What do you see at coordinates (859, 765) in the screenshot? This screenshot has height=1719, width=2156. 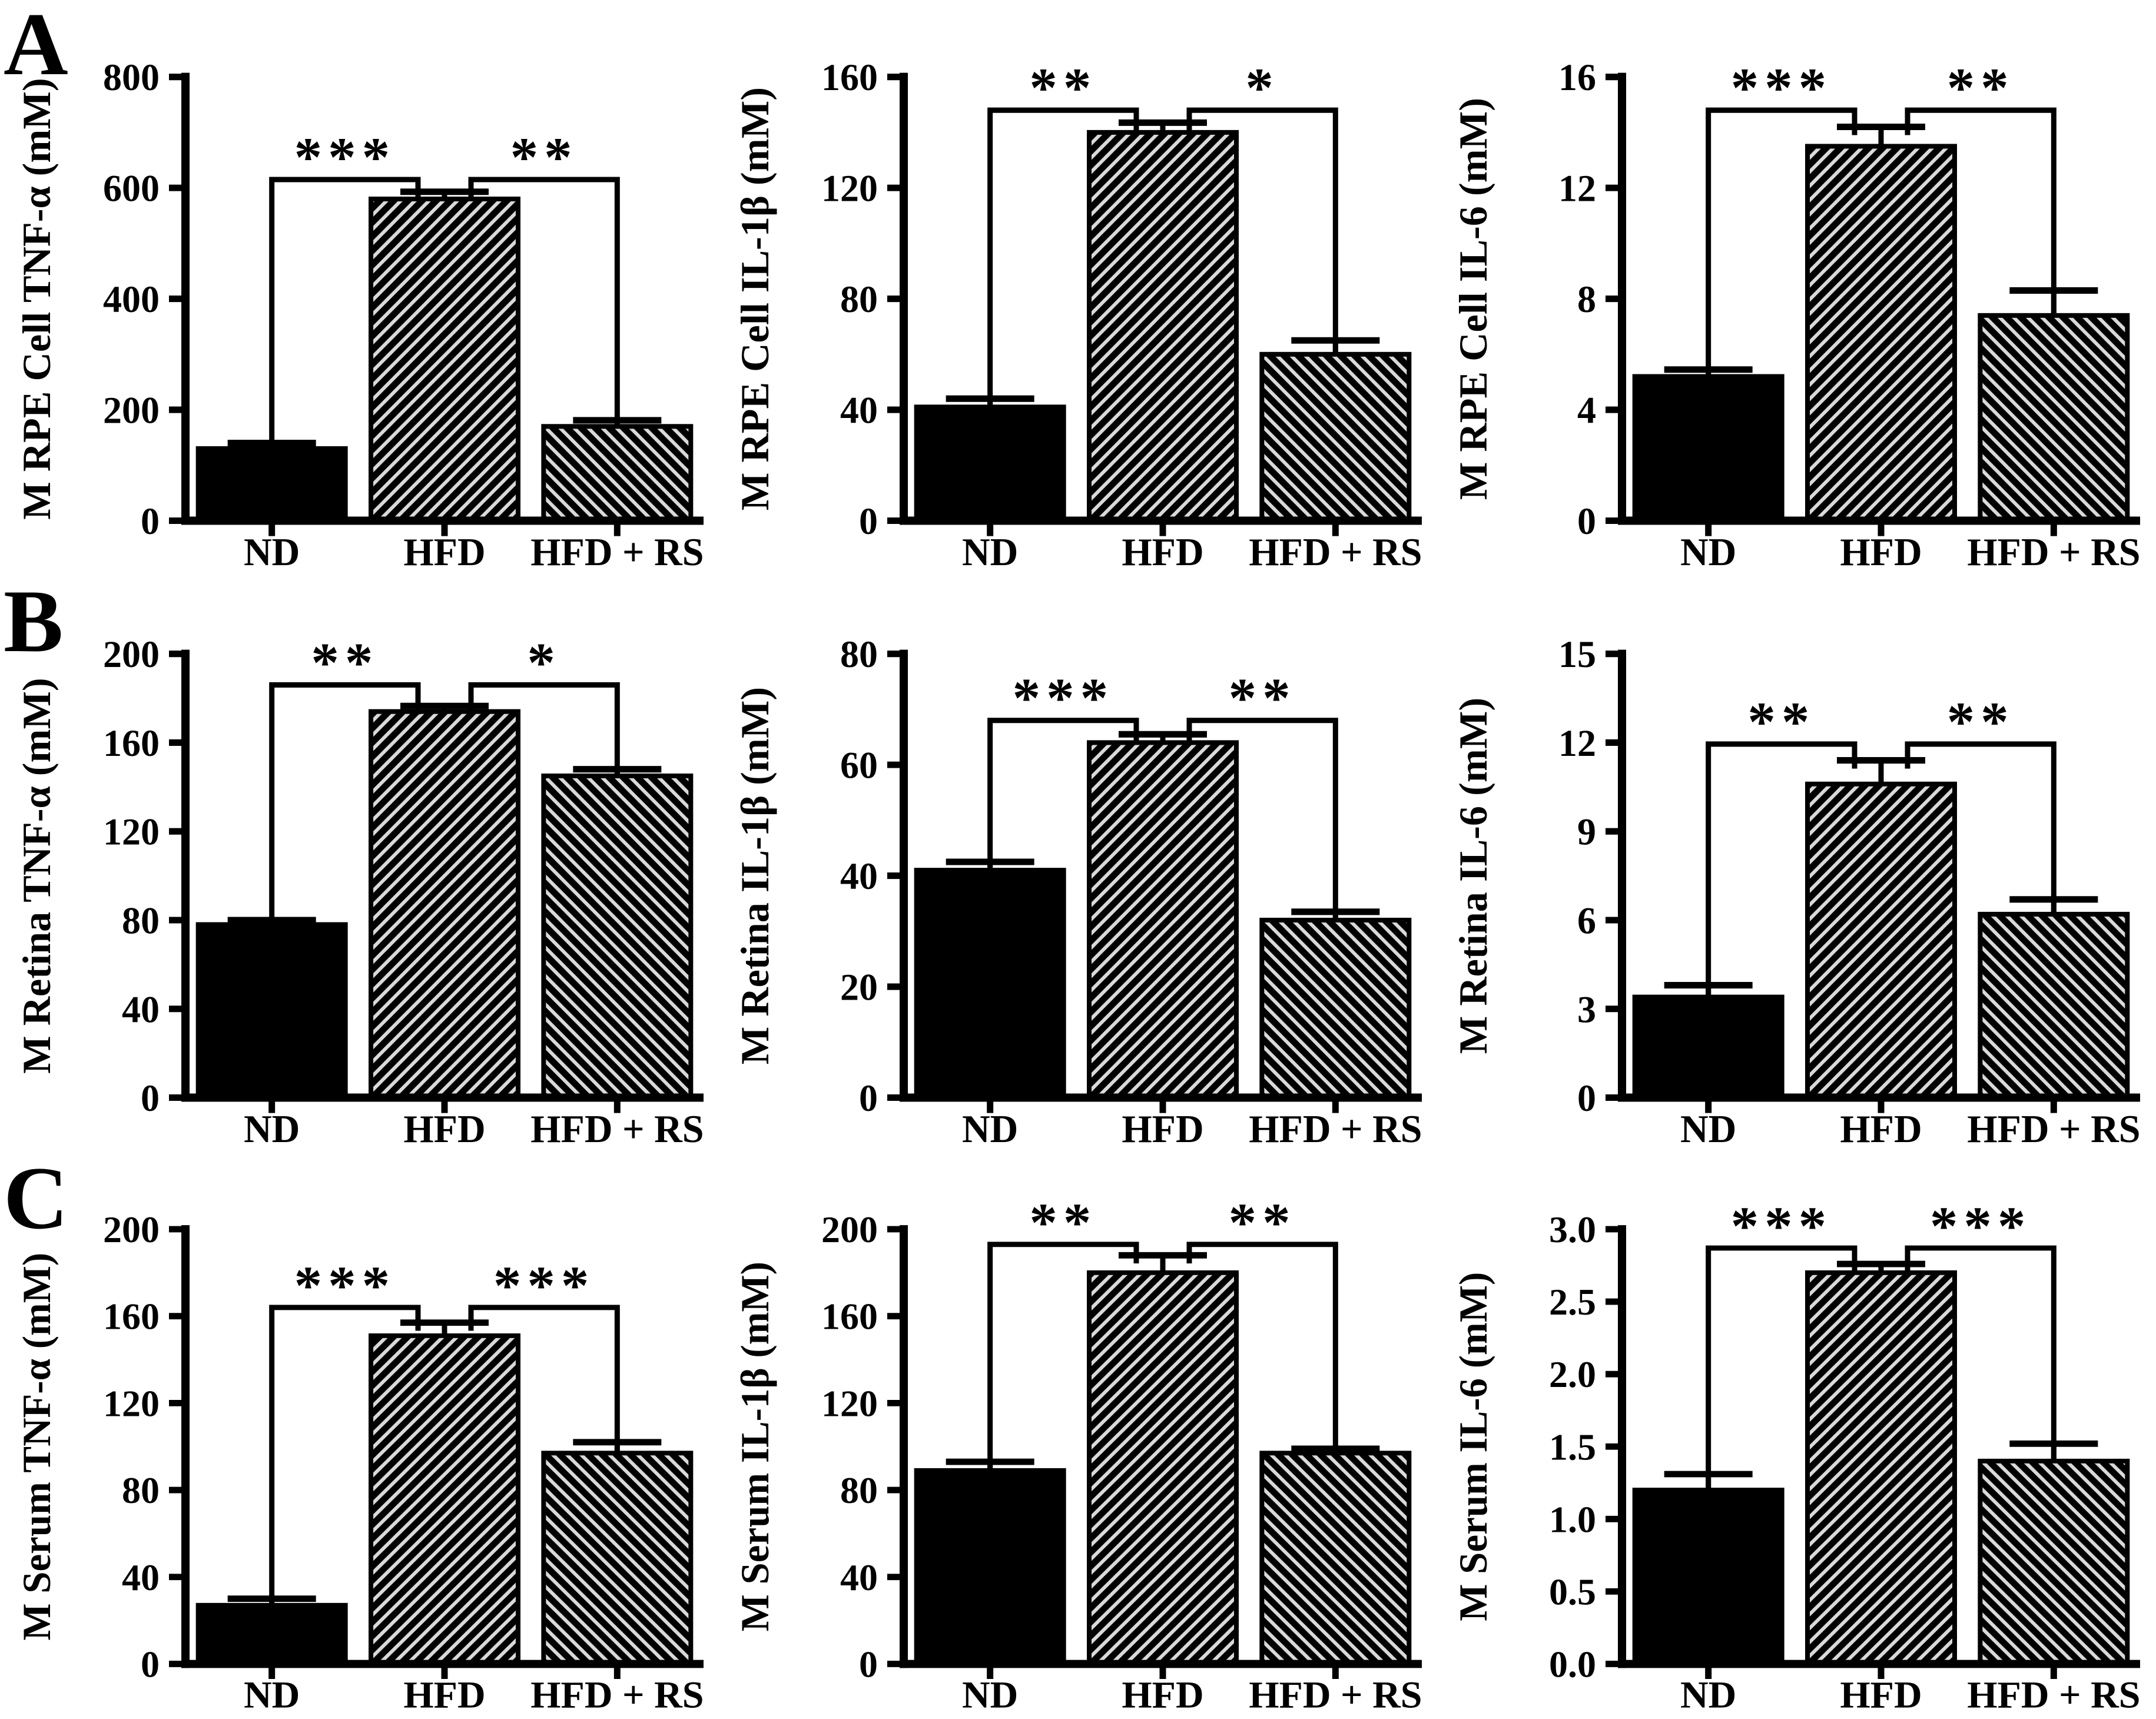 I see `y-tick-label: 60` at bounding box center [859, 765].